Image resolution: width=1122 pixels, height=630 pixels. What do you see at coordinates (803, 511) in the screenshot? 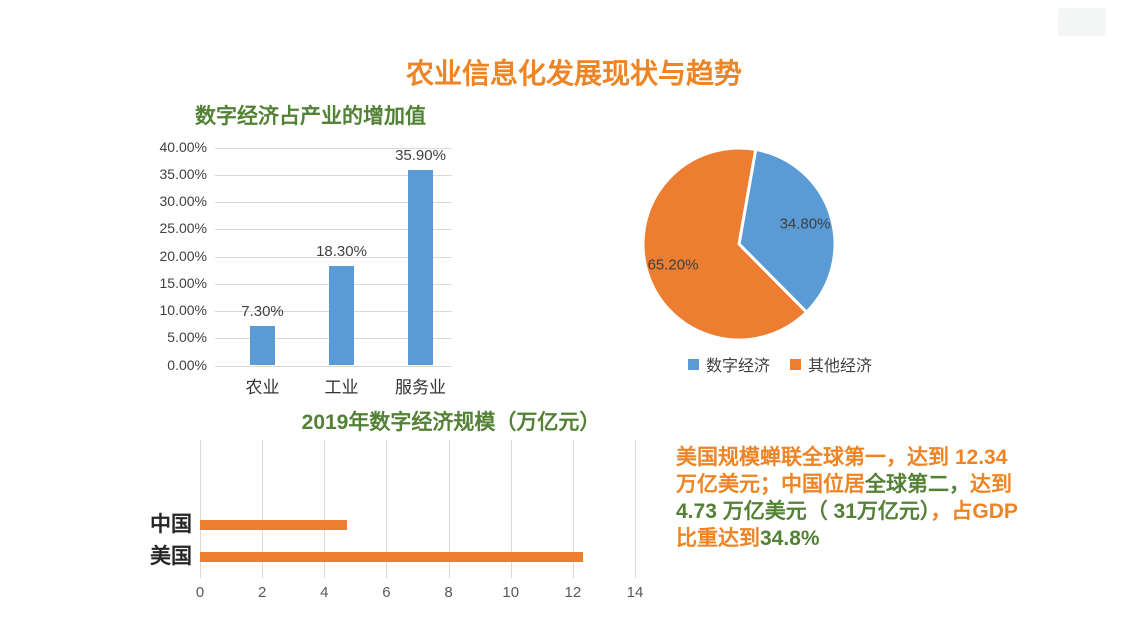
I see `note-segment: 4.73 万亿美元（ 31万亿元）` at bounding box center [803, 511].